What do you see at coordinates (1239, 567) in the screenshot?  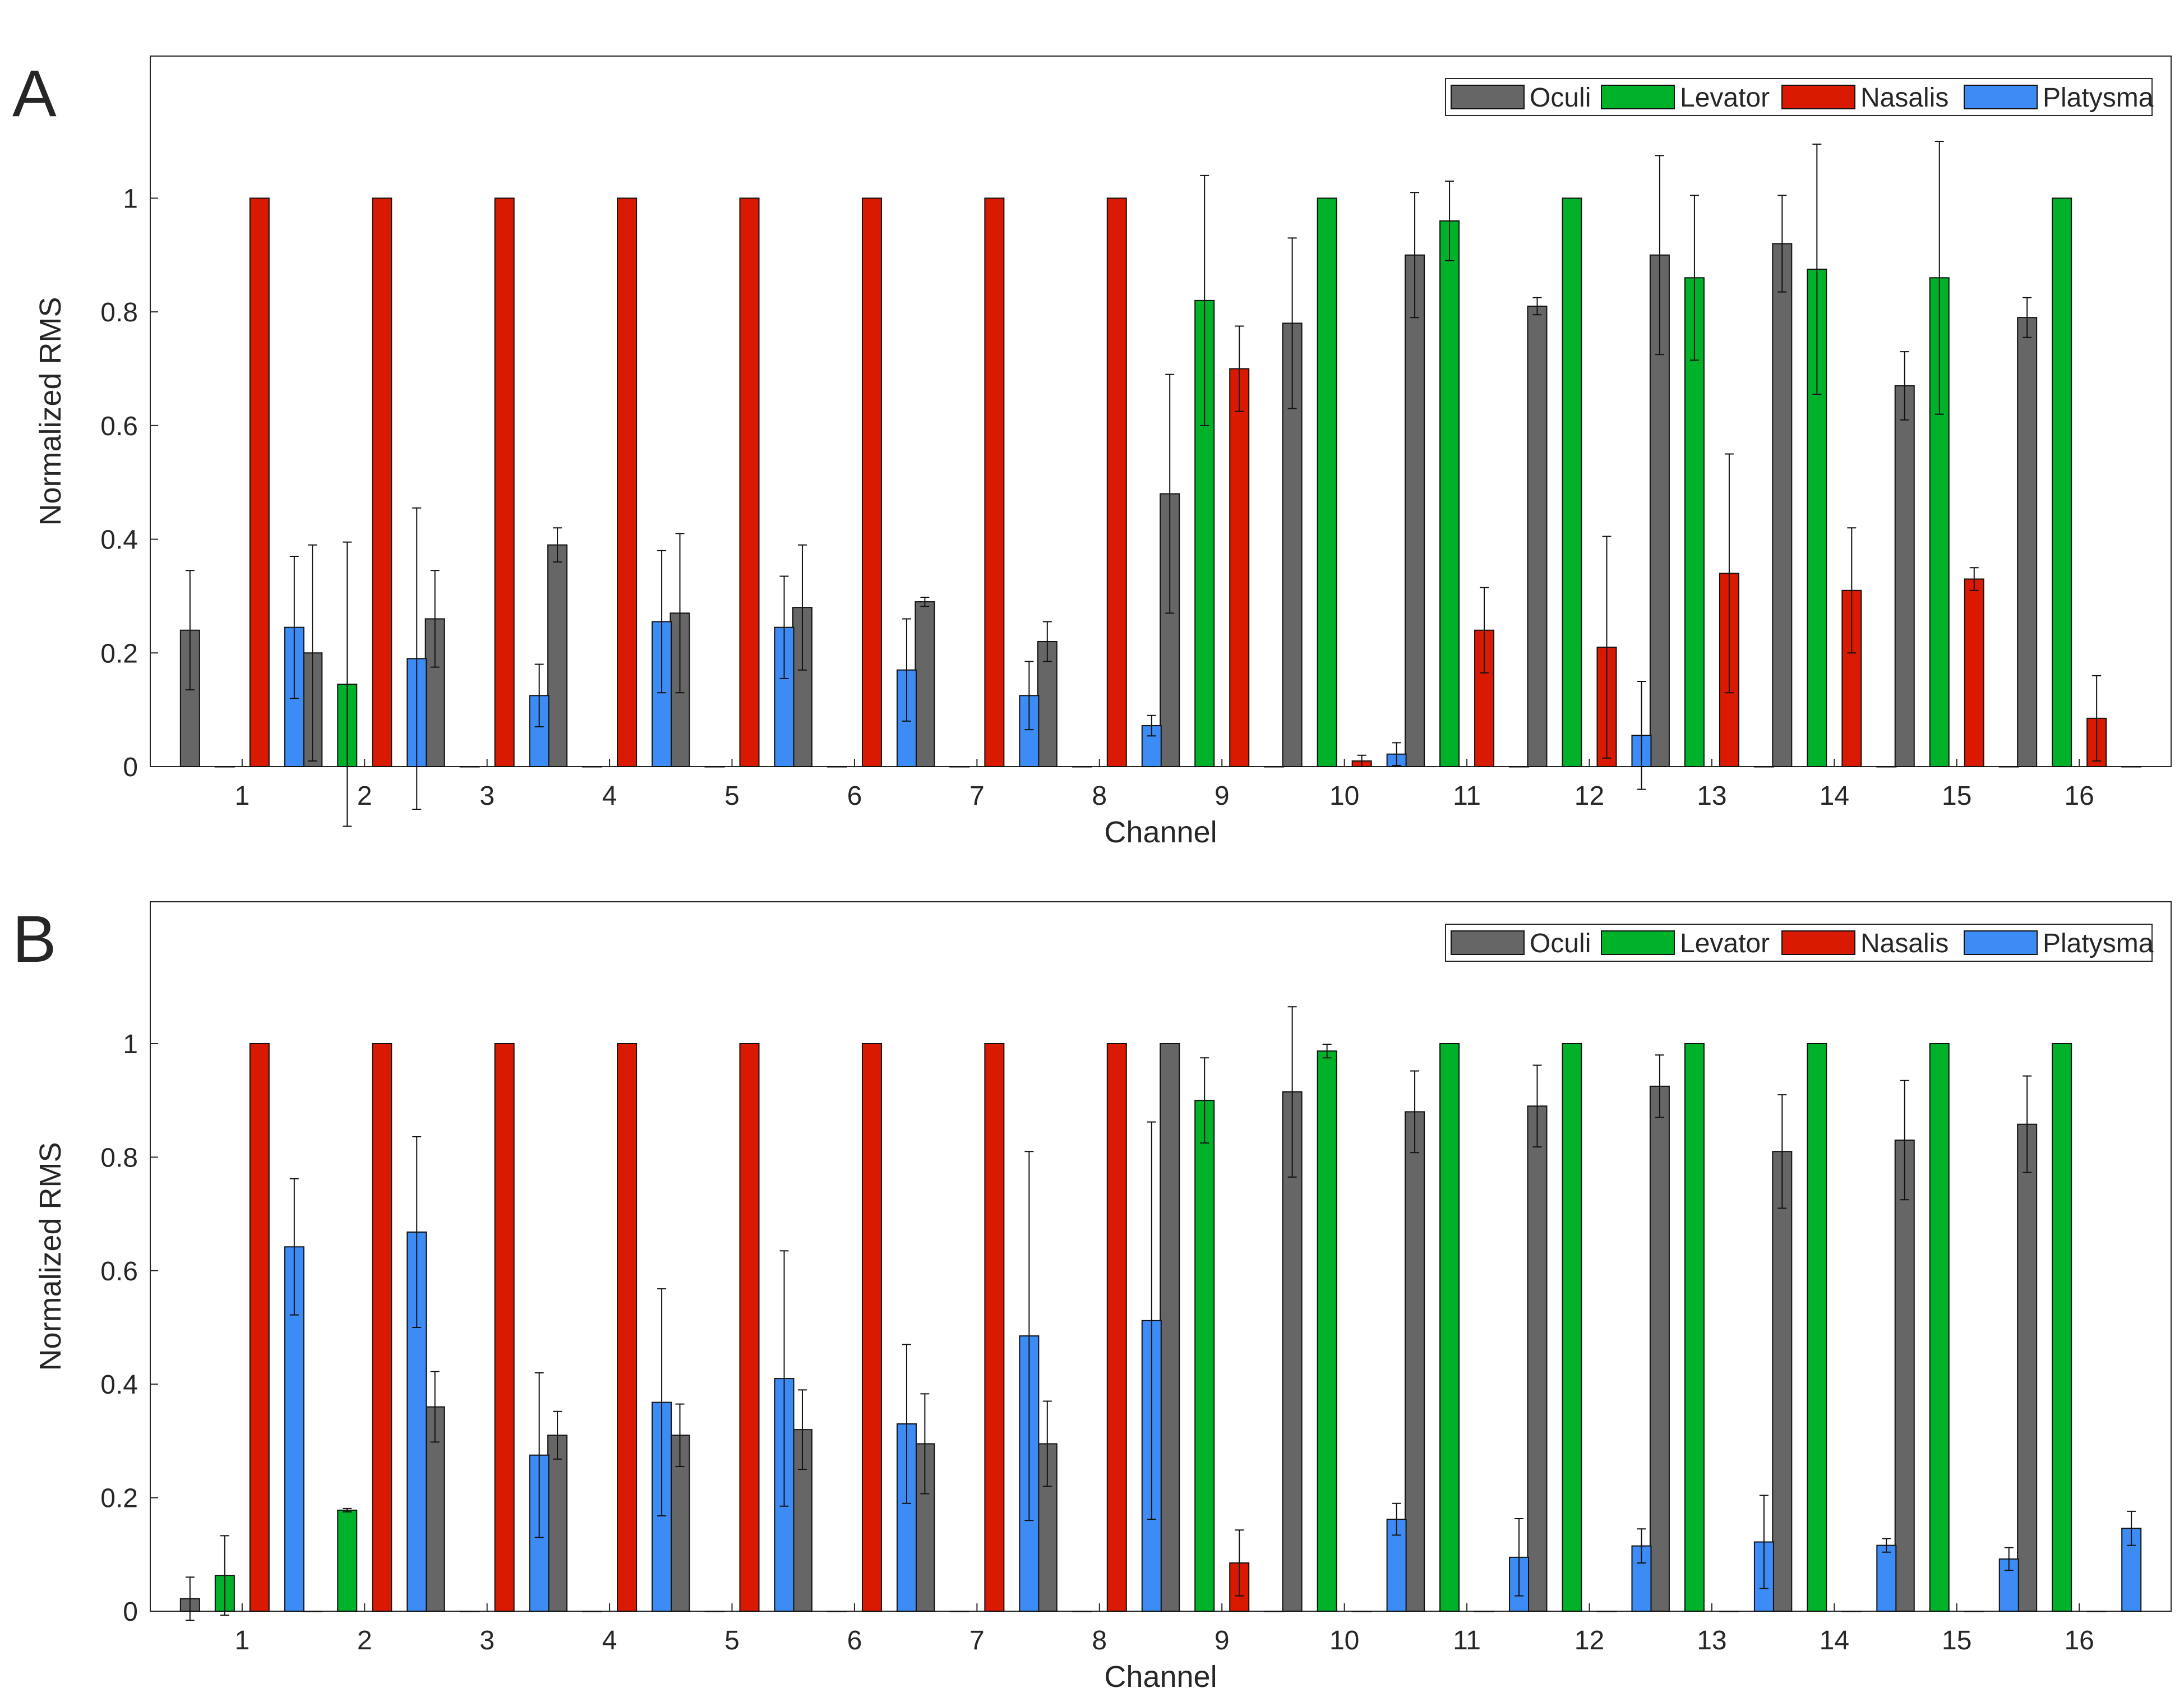 I see `bar-nasalis-ch9` at bounding box center [1239, 567].